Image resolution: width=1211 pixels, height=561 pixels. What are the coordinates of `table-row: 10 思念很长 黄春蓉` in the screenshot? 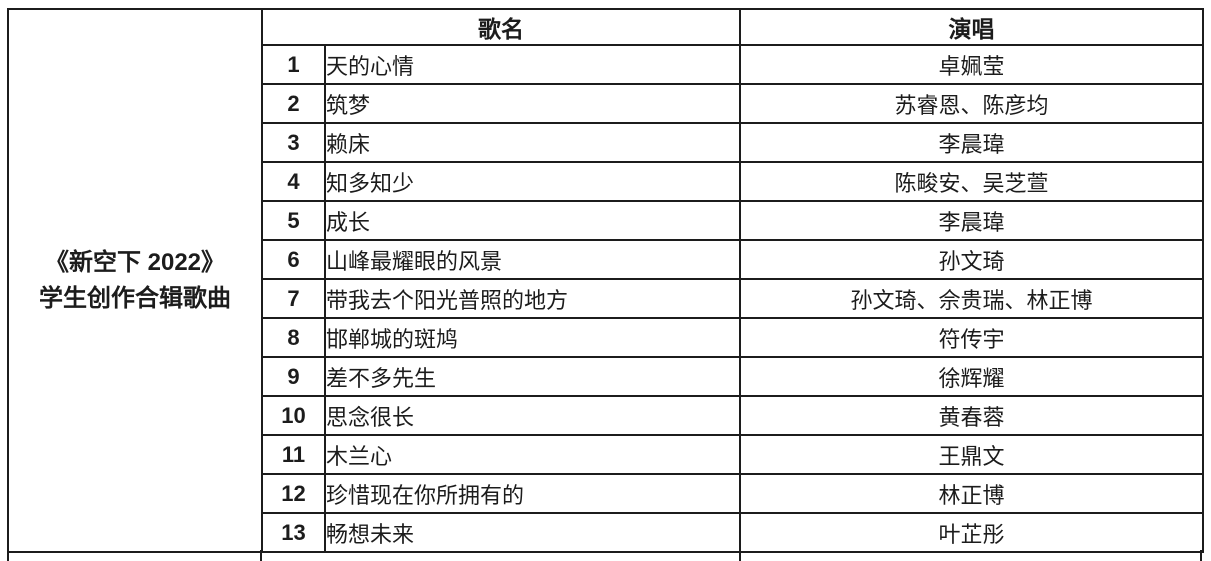 It's located at (606, 415).